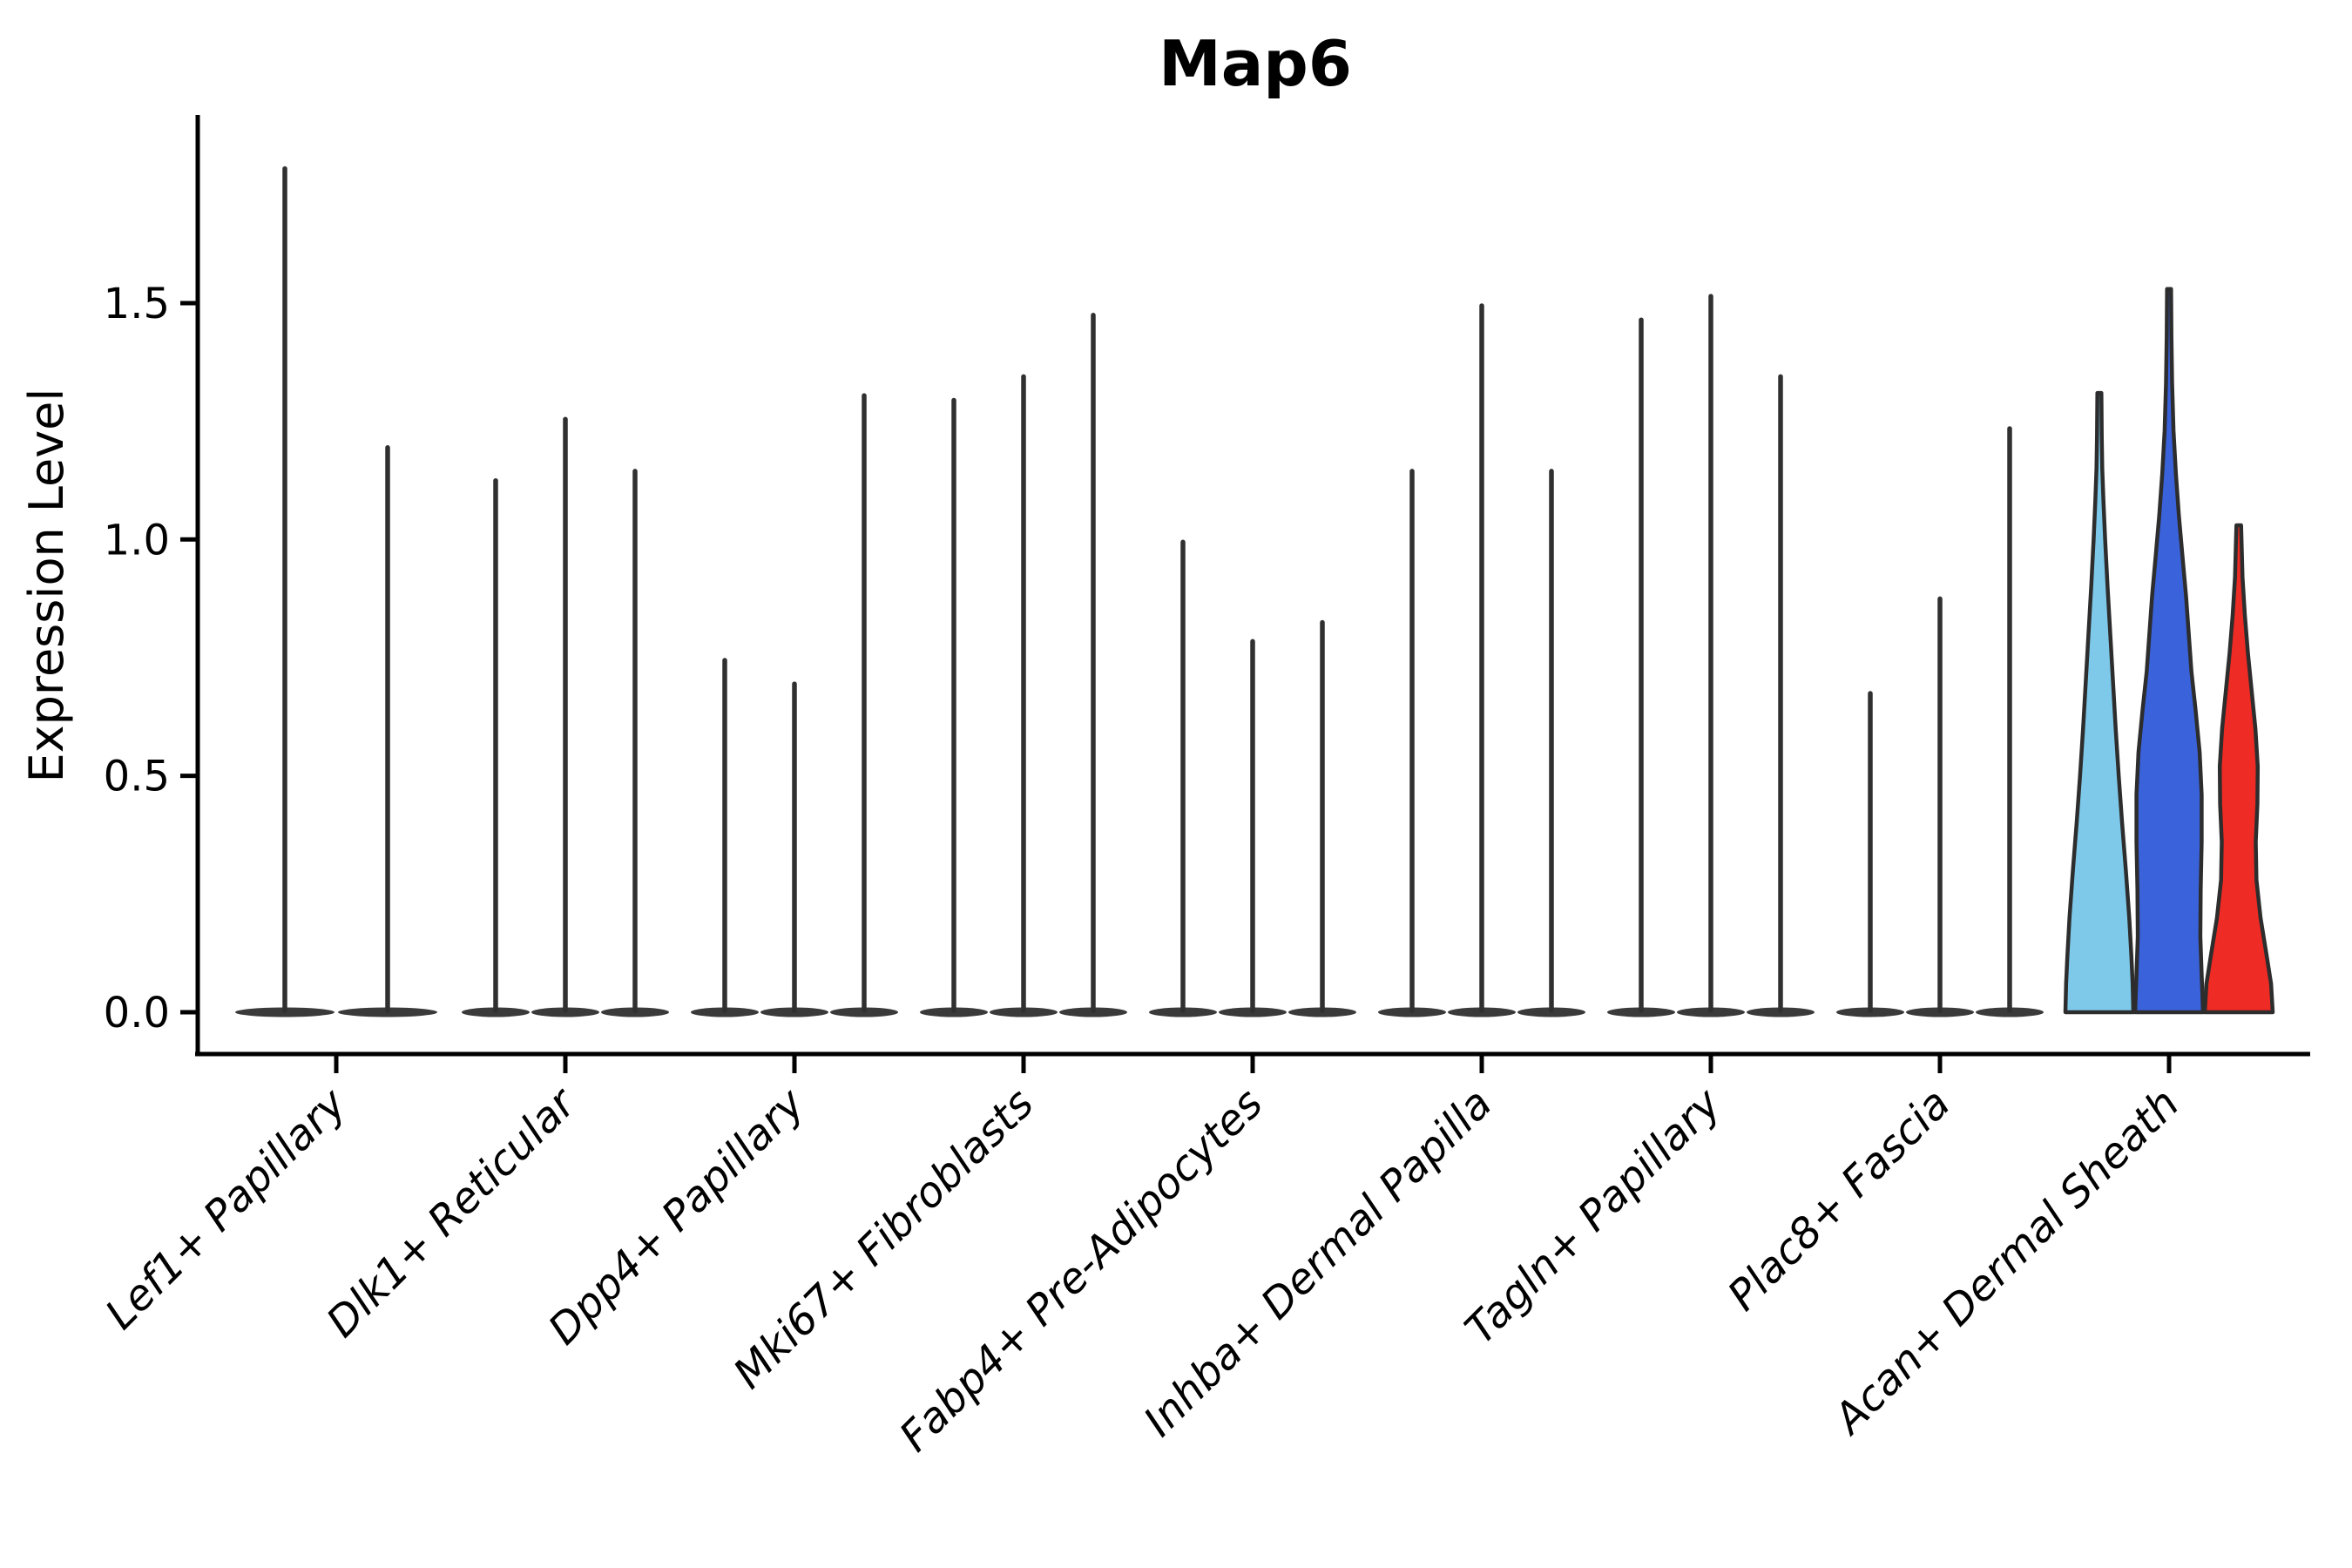 This screenshot has height=1568, width=2352. I want to click on y-tick-label: 1.5, so click(137, 304).